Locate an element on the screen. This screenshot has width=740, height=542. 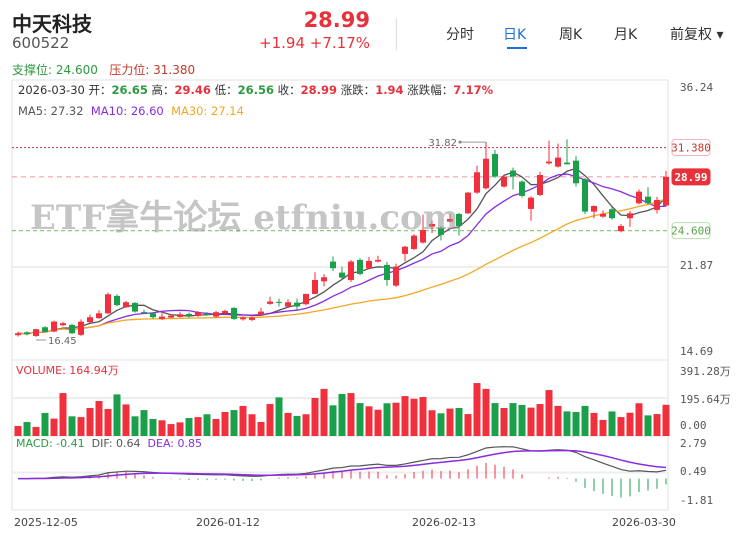
tab-intraday: 分时 is located at coordinates (460, 35).